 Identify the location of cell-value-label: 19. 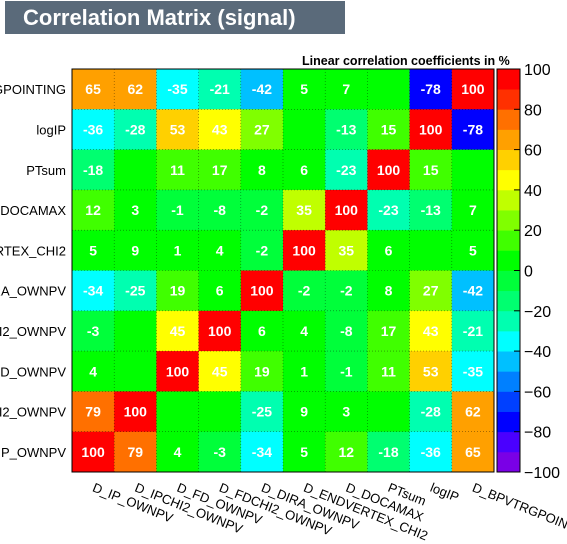
(178, 291).